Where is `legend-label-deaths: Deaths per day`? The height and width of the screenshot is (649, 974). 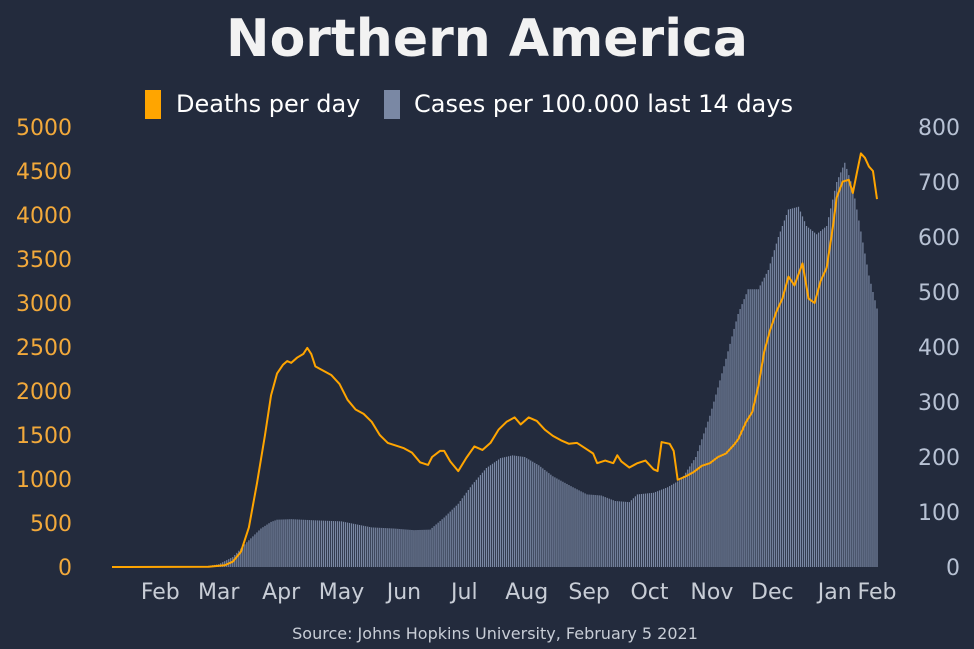 legend-label-deaths: Deaths per day is located at coordinates (268, 104).